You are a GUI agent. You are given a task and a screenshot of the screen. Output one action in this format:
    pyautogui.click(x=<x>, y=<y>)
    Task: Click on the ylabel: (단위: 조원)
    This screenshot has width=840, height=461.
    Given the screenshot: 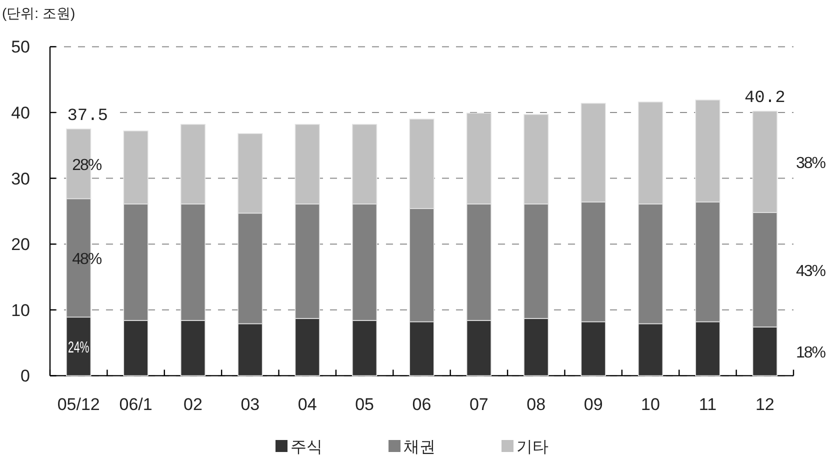 What is the action you would take?
    pyautogui.click(x=39, y=13)
    